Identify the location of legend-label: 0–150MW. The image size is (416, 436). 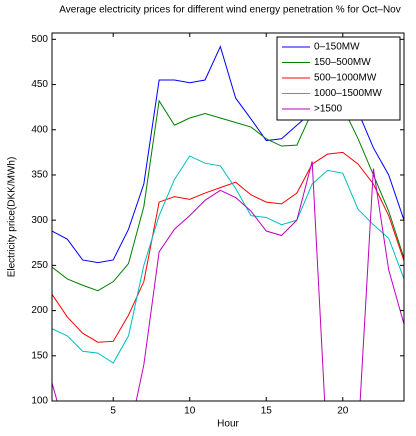
(337, 47).